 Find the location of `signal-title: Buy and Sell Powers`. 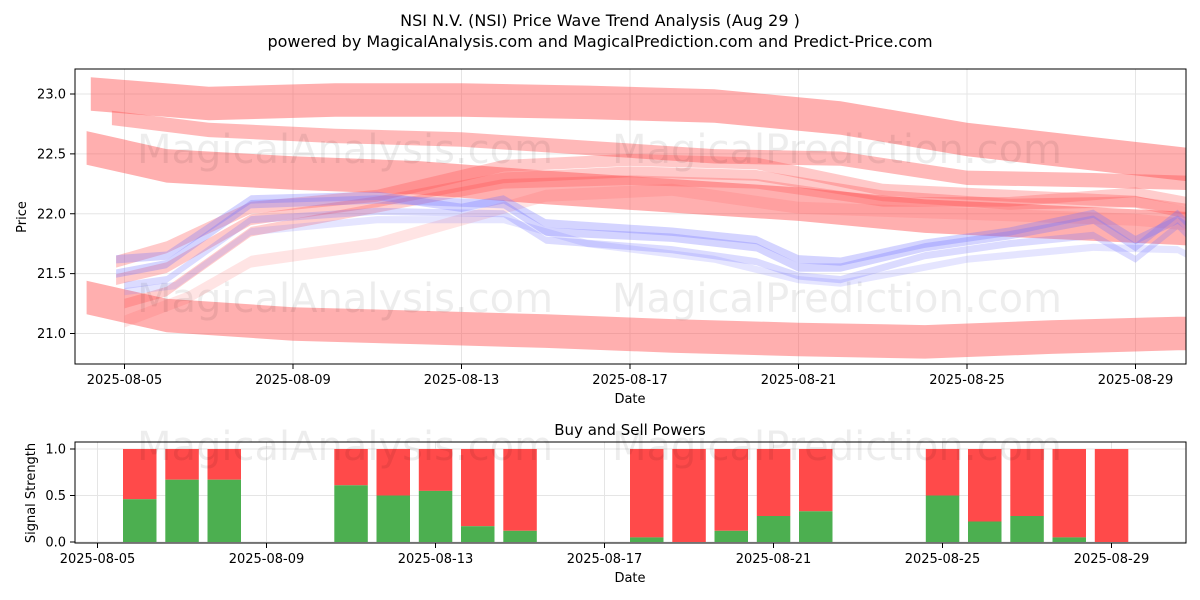

signal-title: Buy and Sell Powers is located at coordinates (630, 430).